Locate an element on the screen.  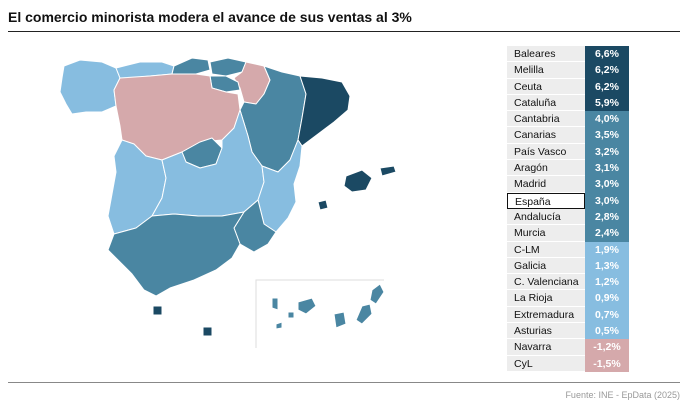
region-value: 0,7% is located at coordinates (607, 315).